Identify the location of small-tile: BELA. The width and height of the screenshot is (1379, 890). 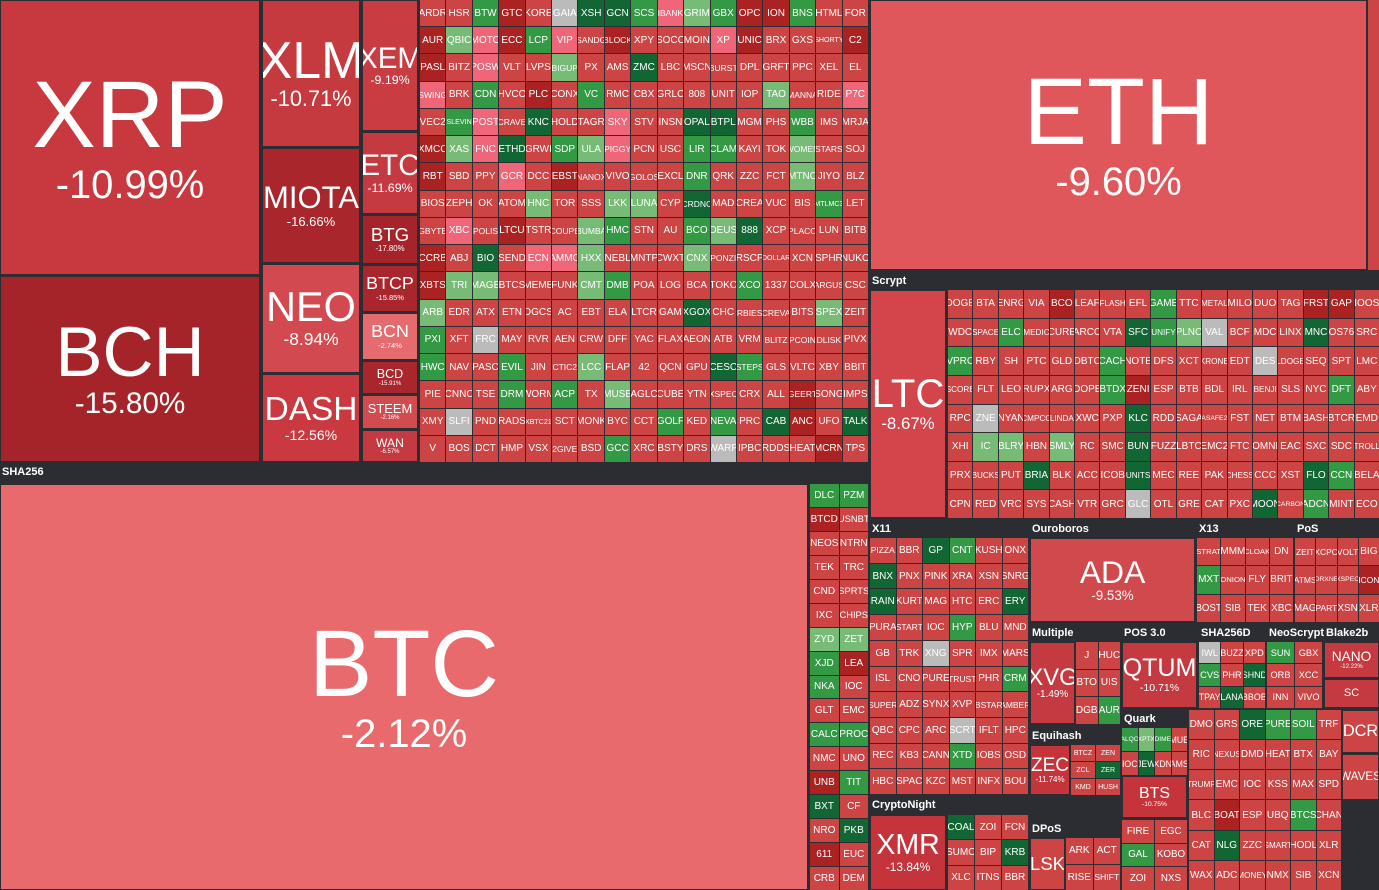
(1366, 475).